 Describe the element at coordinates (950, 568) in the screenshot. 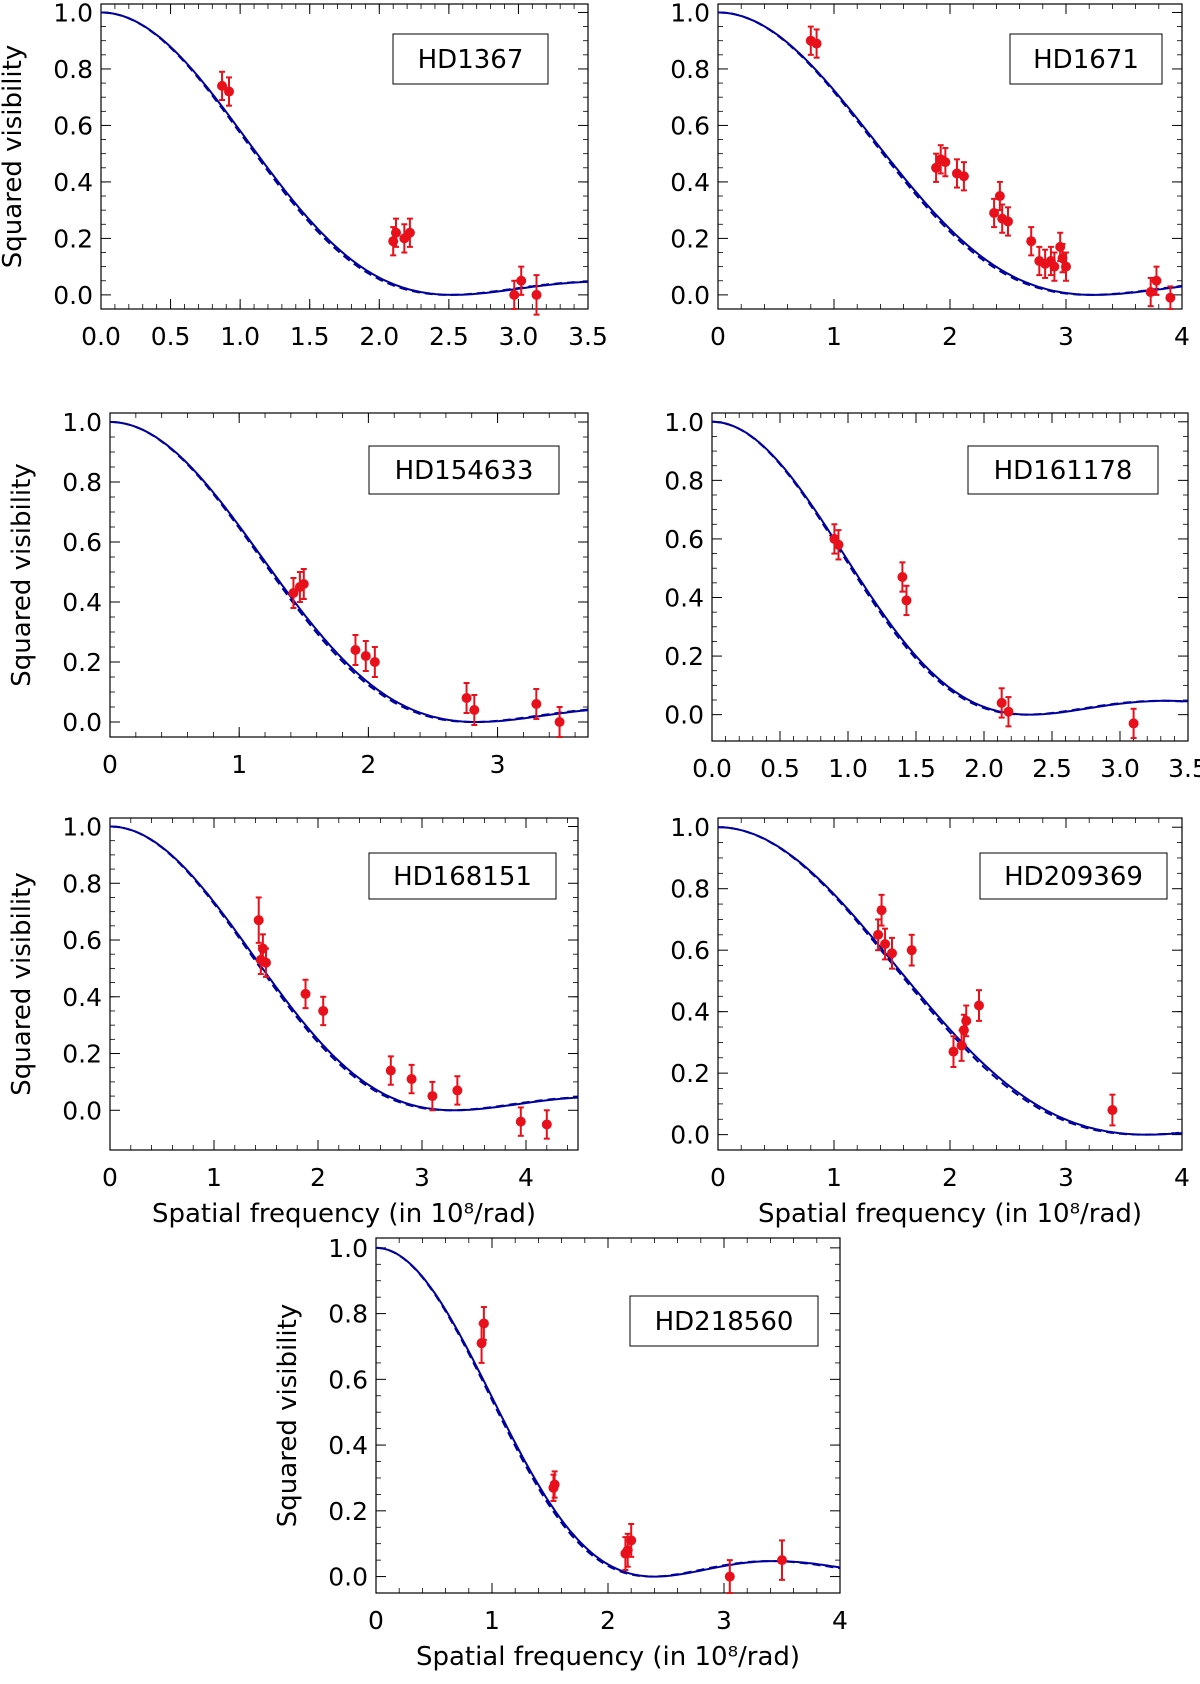

I see `model-curve-dashed` at that location.